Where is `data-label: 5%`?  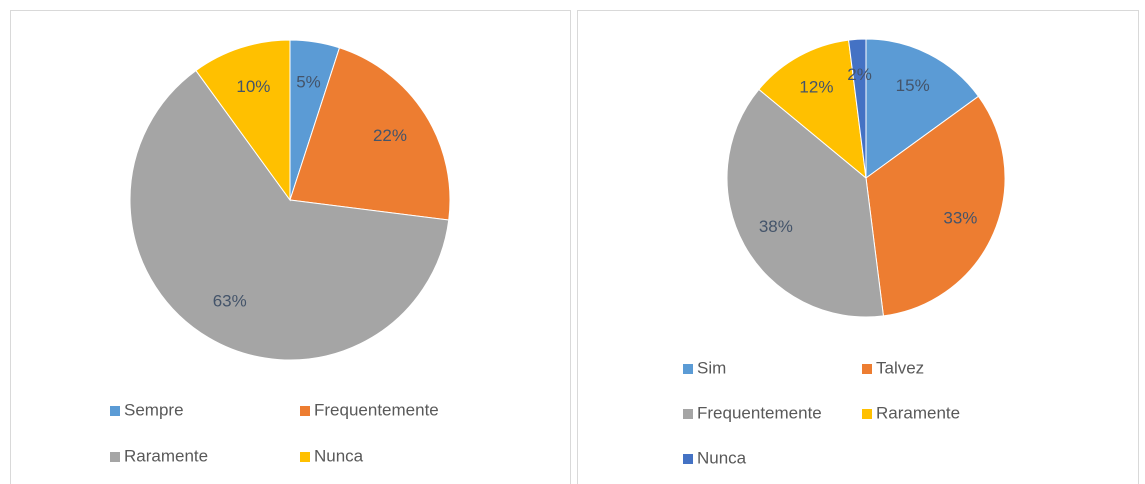 data-label: 5% is located at coordinates (308, 82).